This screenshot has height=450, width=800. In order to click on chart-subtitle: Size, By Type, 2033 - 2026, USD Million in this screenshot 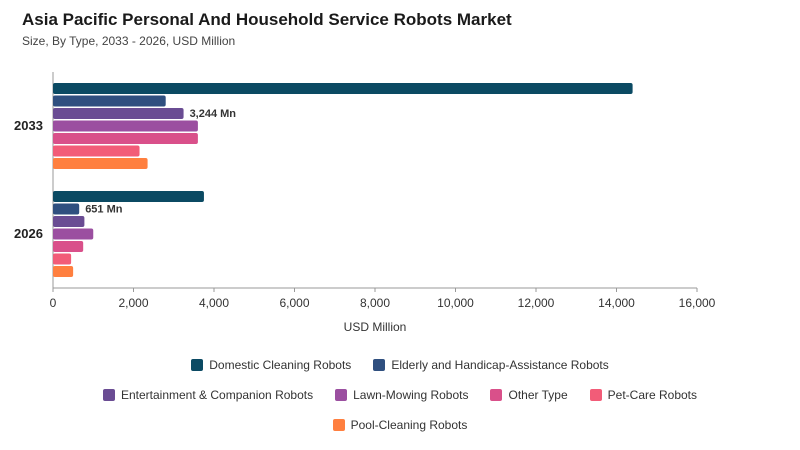, I will do `click(129, 41)`.